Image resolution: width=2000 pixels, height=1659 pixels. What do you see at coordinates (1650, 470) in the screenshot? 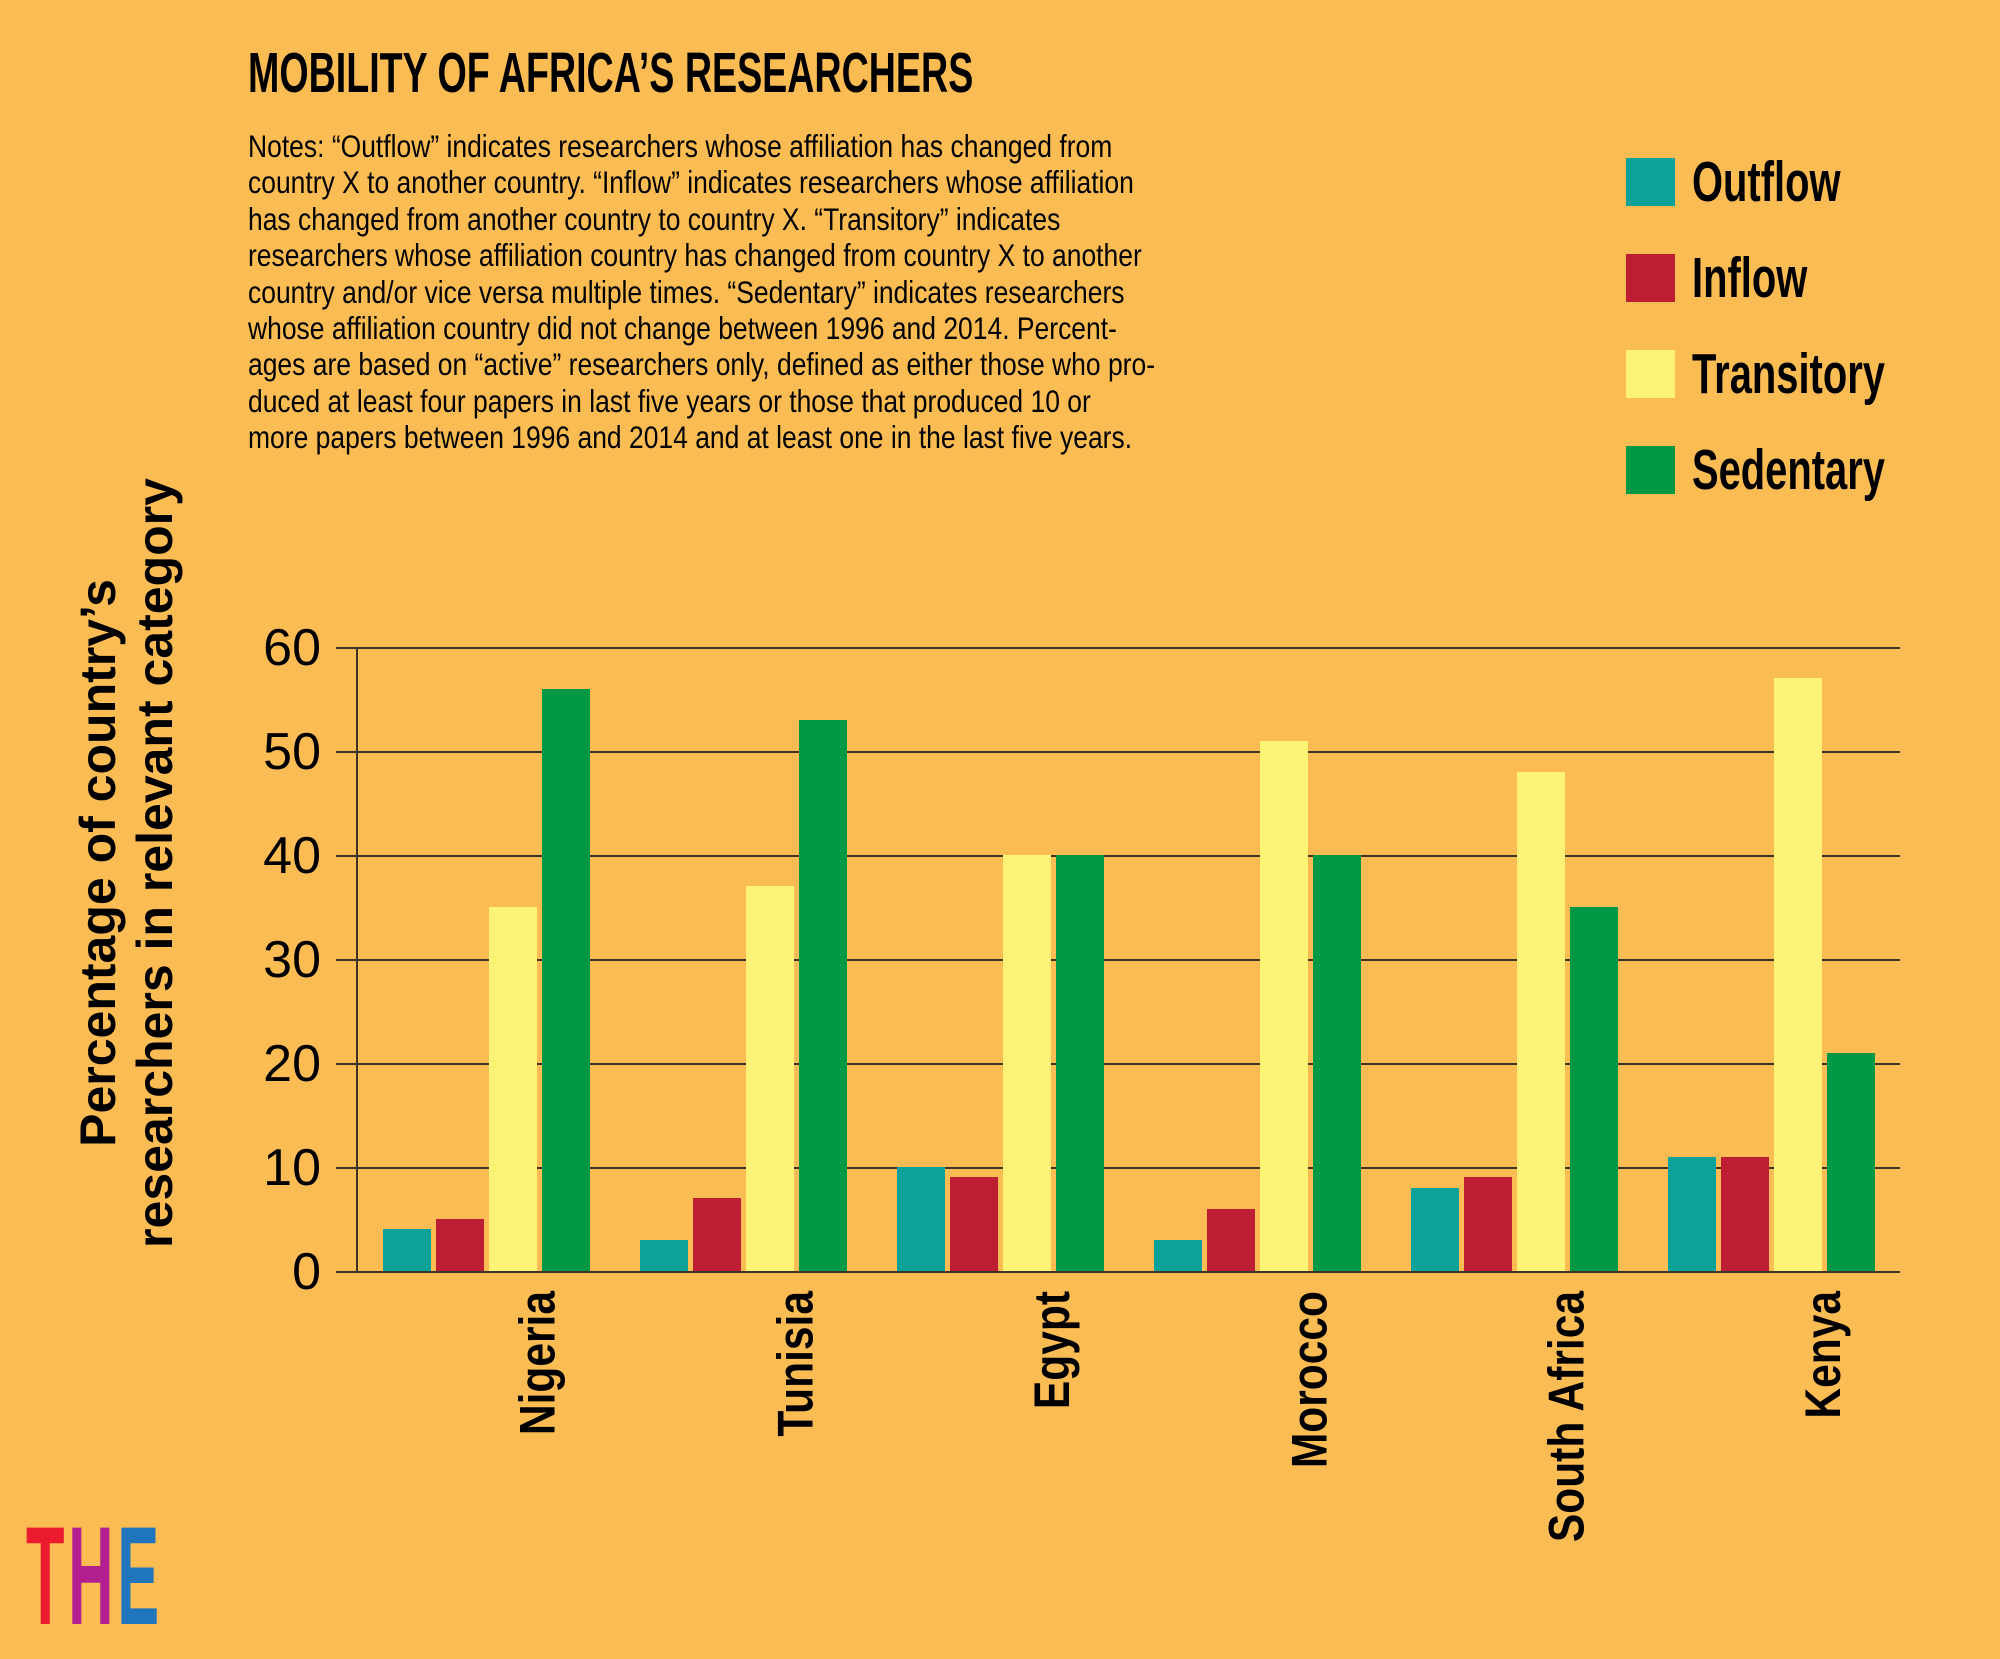
I see `sedentary-swatch` at bounding box center [1650, 470].